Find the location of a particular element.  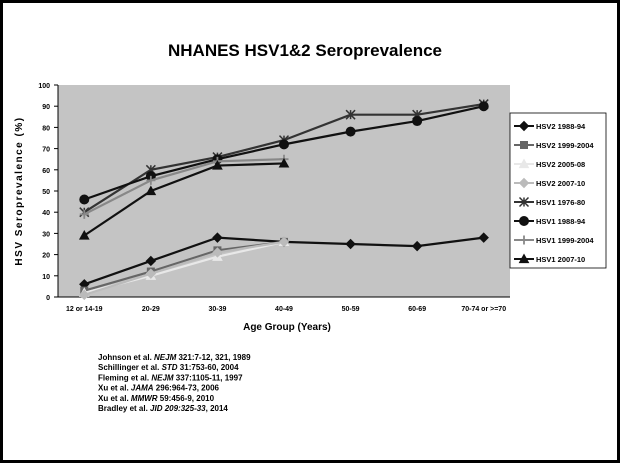

legend-label: HSV1 1999-2004 is located at coordinates (565, 240).